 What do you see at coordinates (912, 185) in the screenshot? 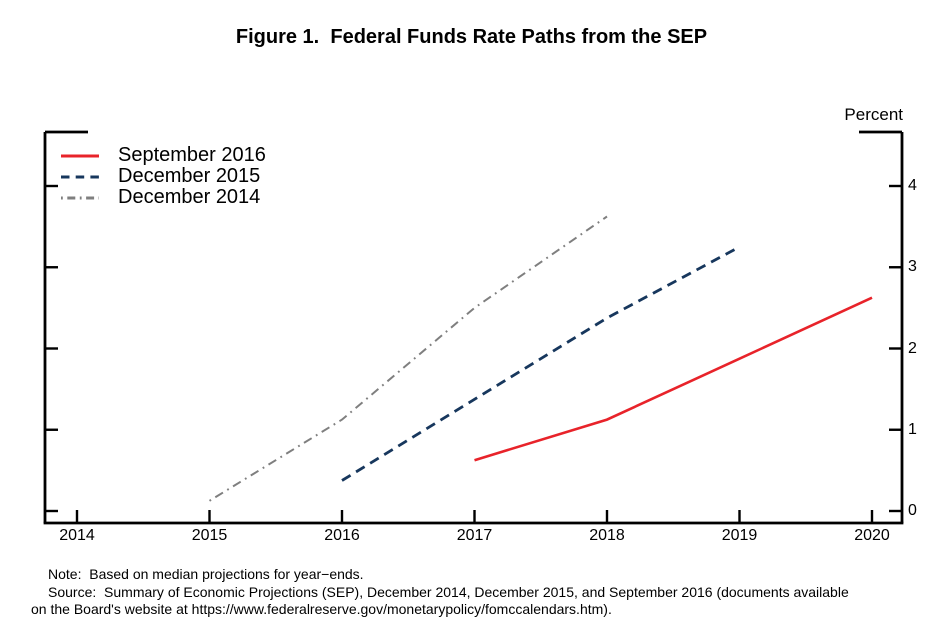
I see `y-tick-label: 4` at bounding box center [912, 185].